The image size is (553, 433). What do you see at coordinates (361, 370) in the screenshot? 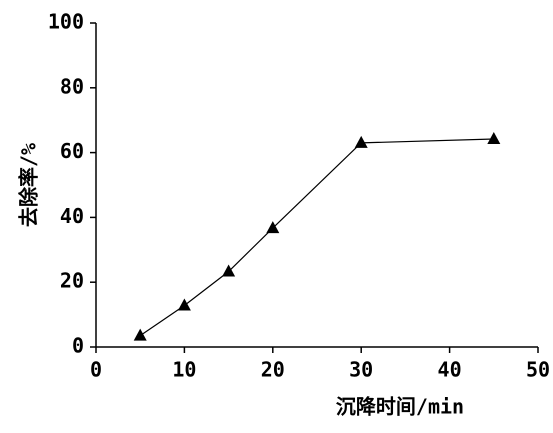
I see `x-tick-label: 30` at bounding box center [361, 370].